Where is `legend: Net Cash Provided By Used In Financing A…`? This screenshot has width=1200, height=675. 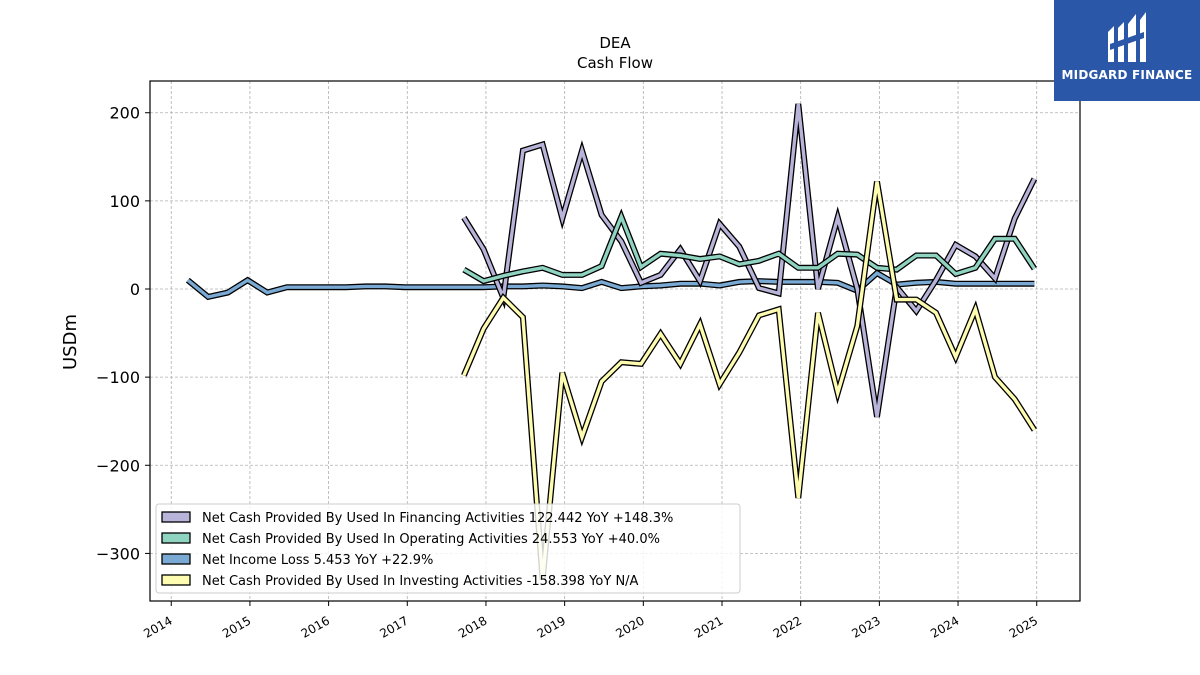 legend: Net Cash Provided By Used In Financing A… is located at coordinates (448, 548).